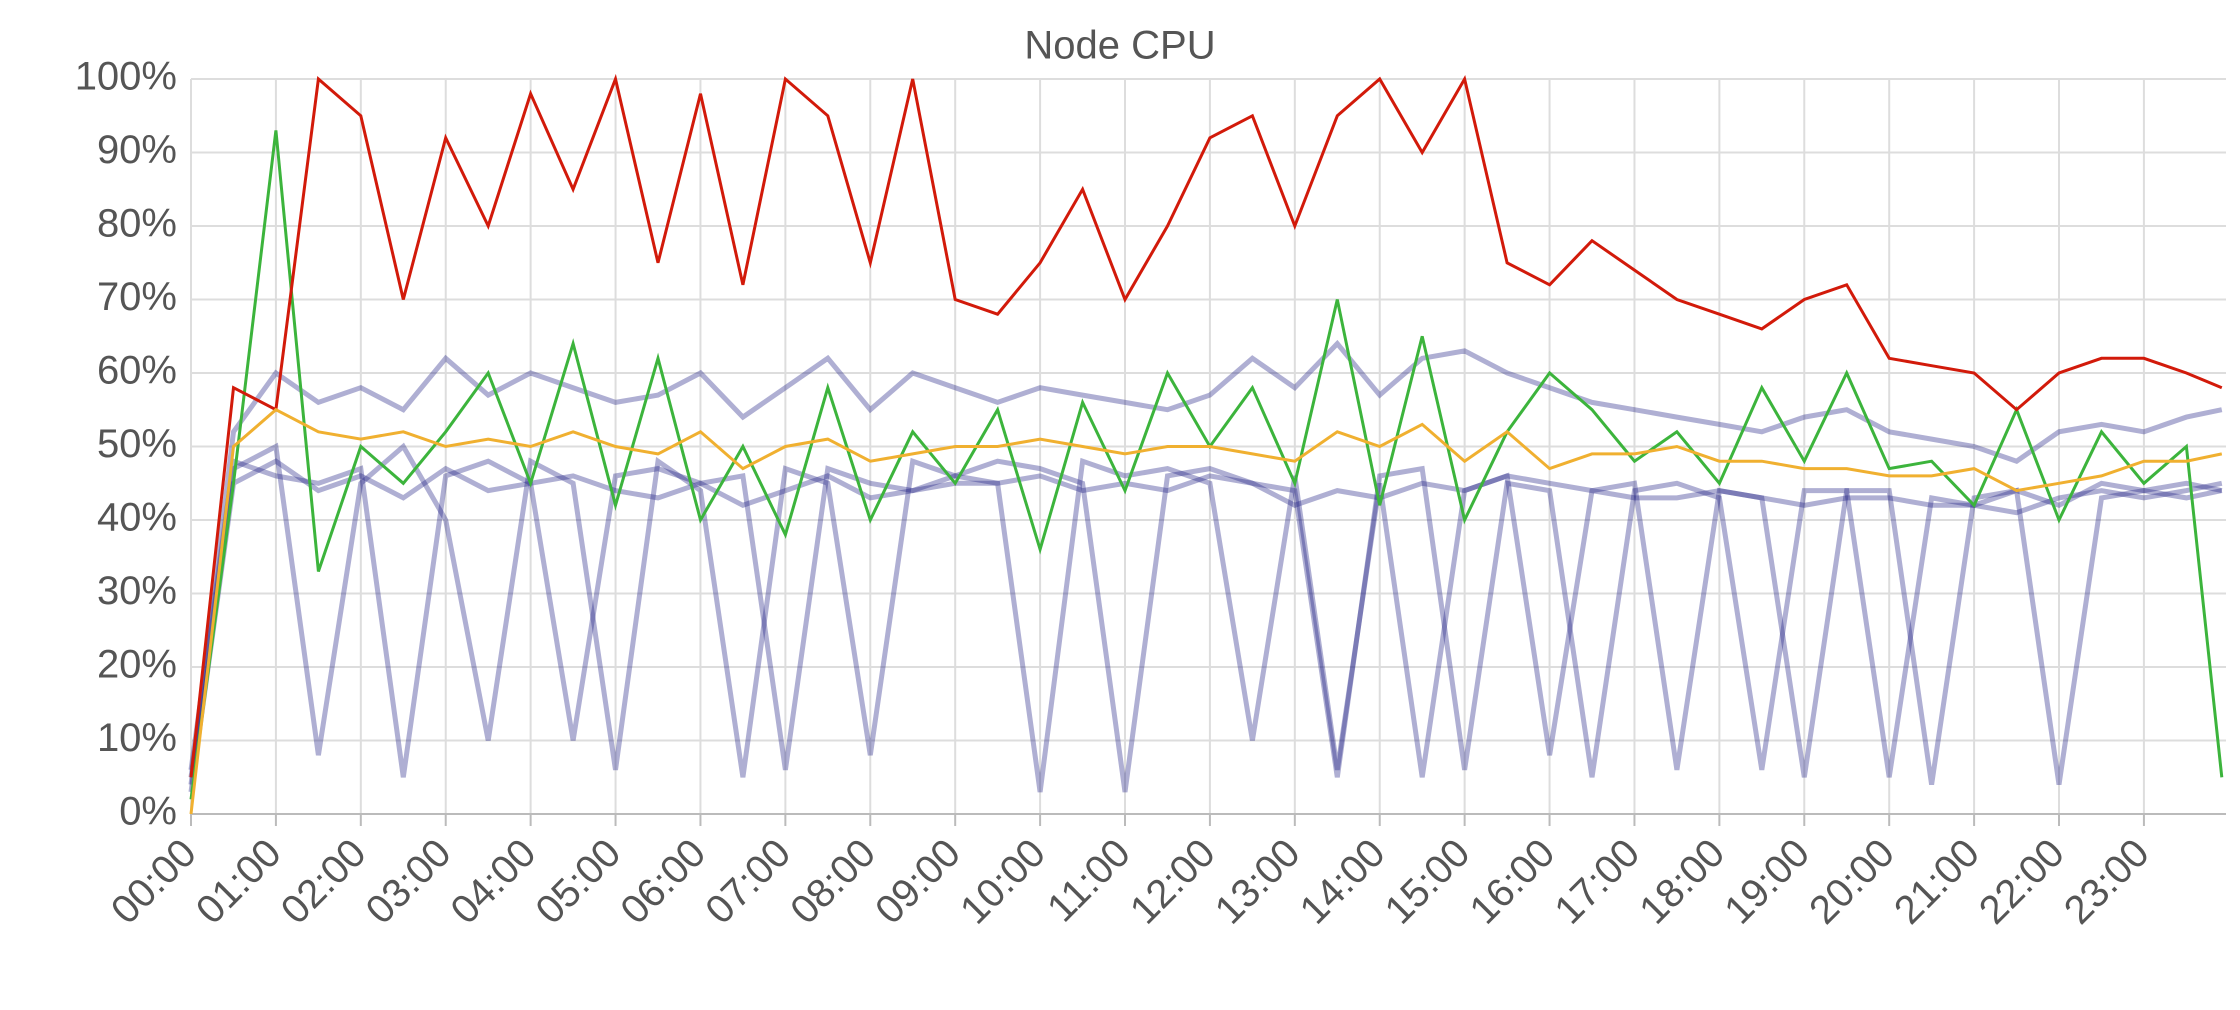  What do you see at coordinates (2022, 882) in the screenshot?
I see `x-tick-label: 22:00` at bounding box center [2022, 882].